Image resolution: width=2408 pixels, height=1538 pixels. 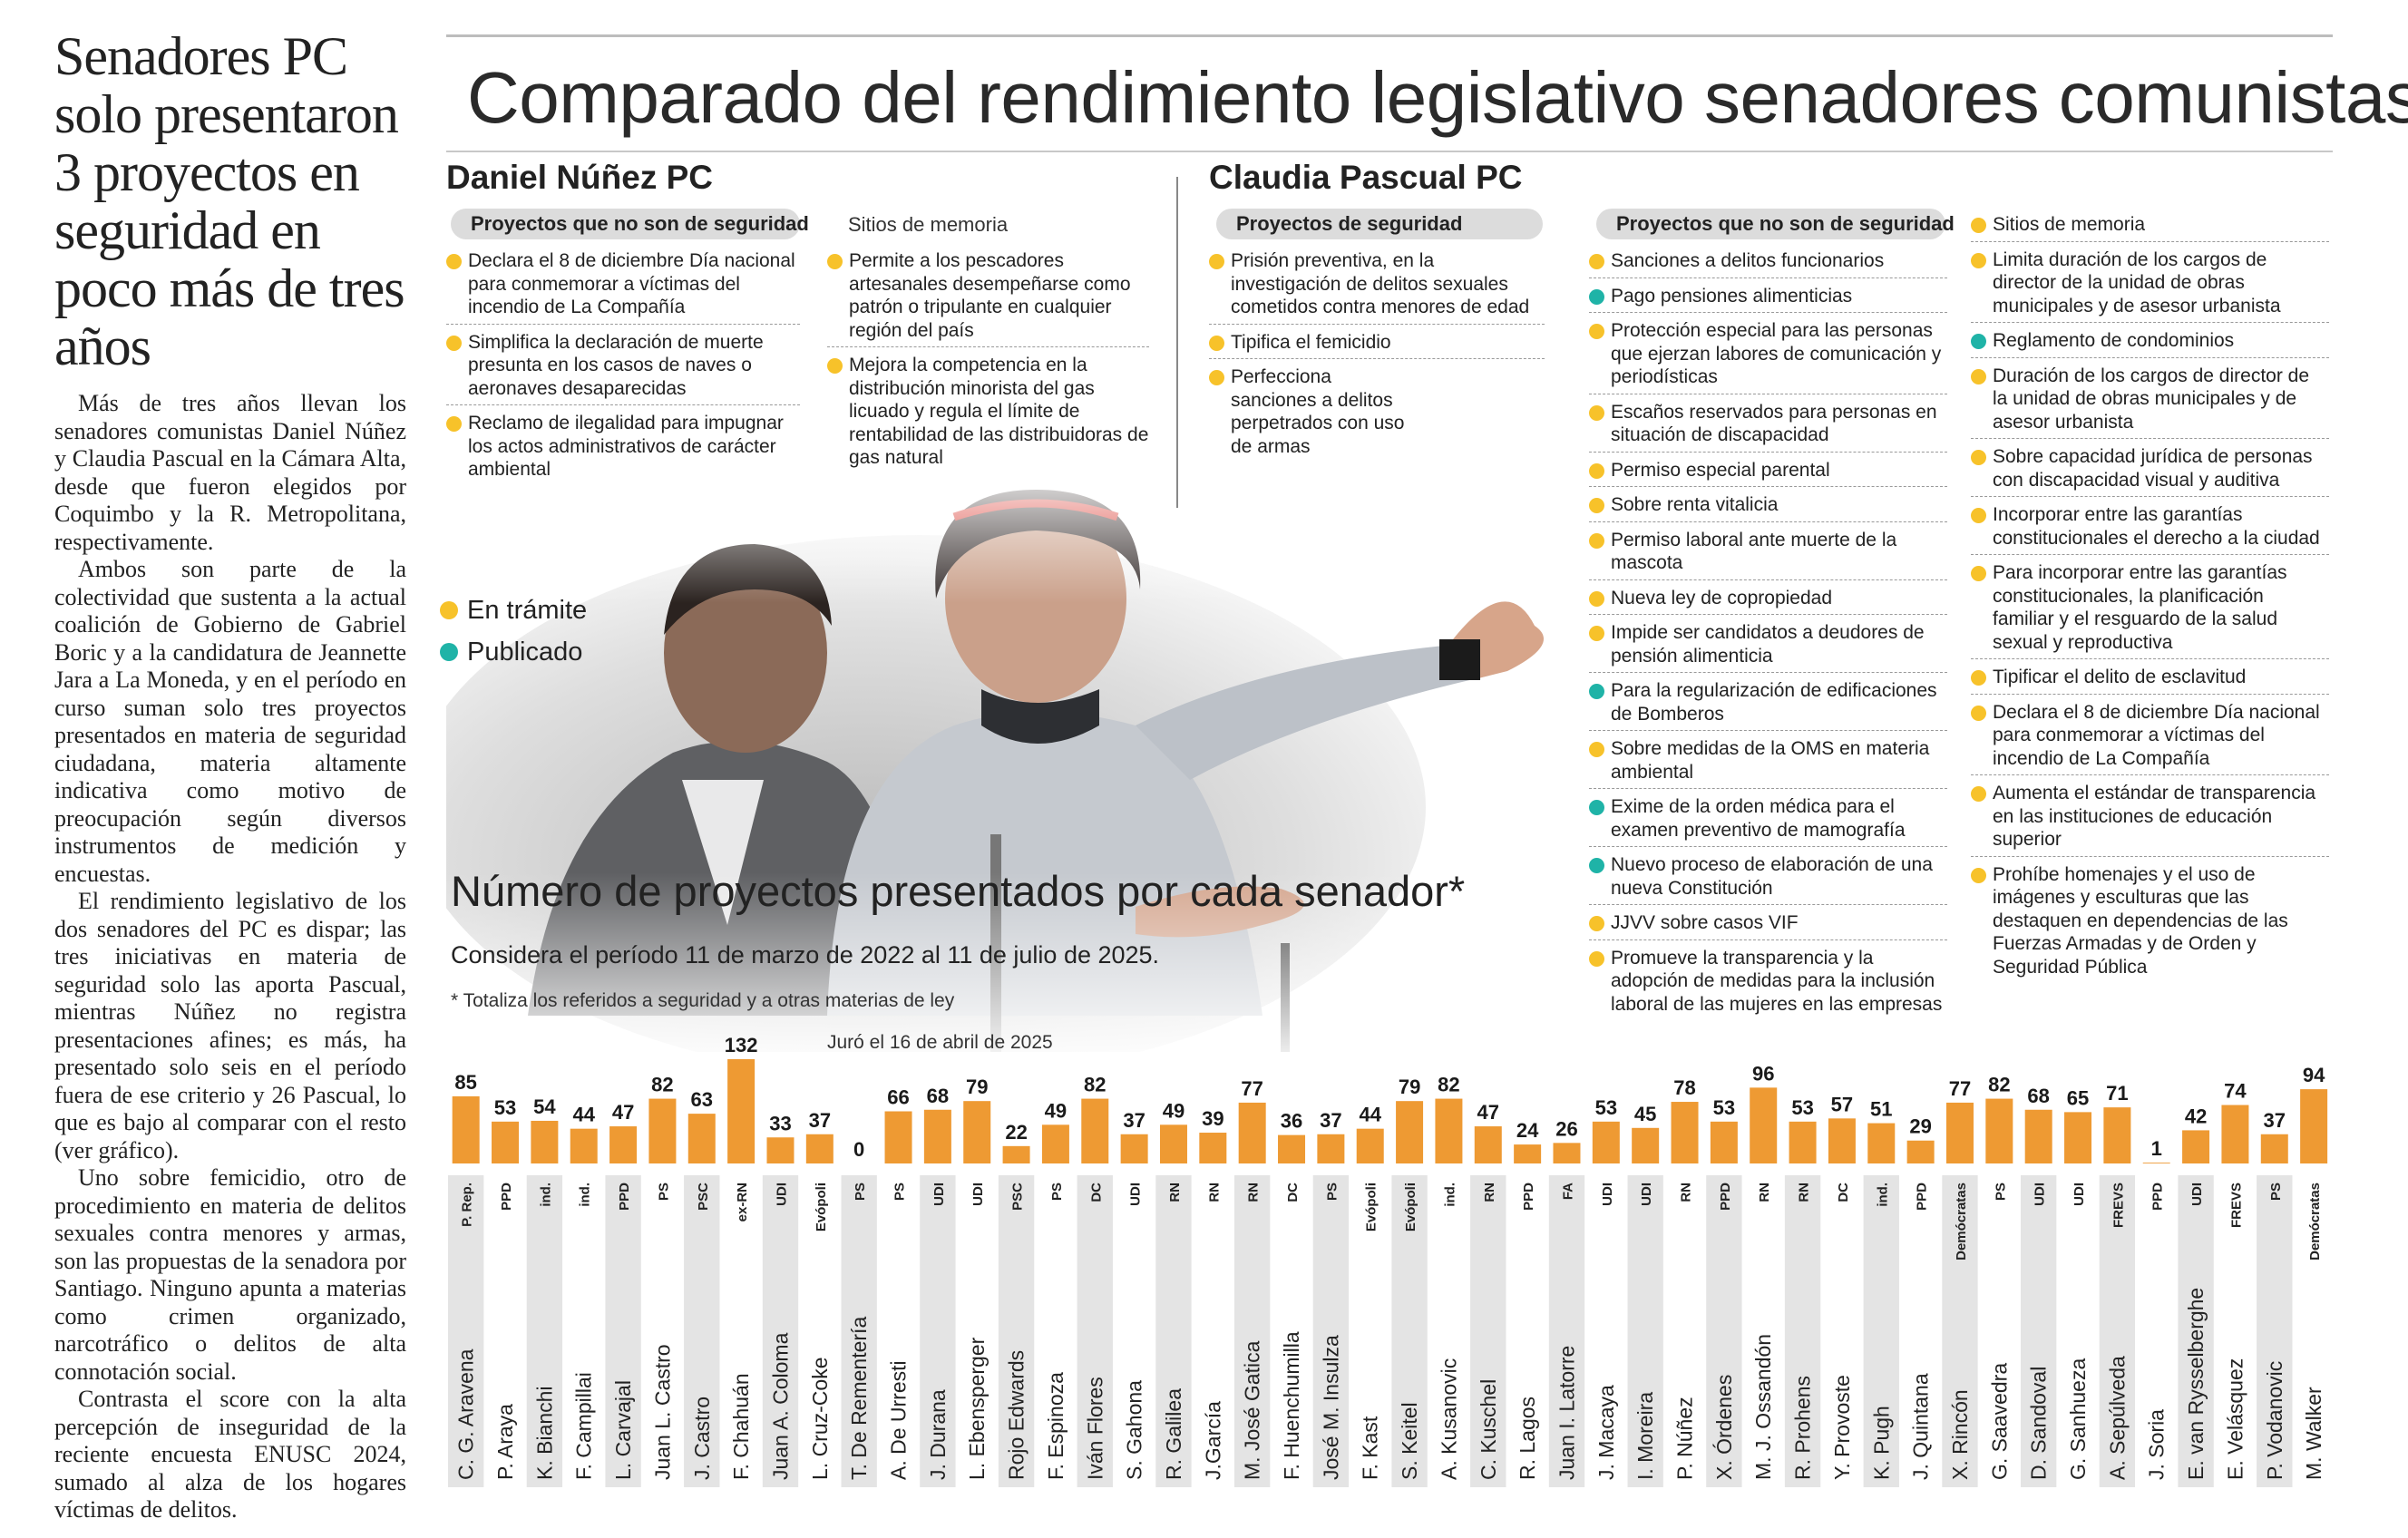 I want to click on tick-label: F. Espinoza, so click(x=1056, y=1426).